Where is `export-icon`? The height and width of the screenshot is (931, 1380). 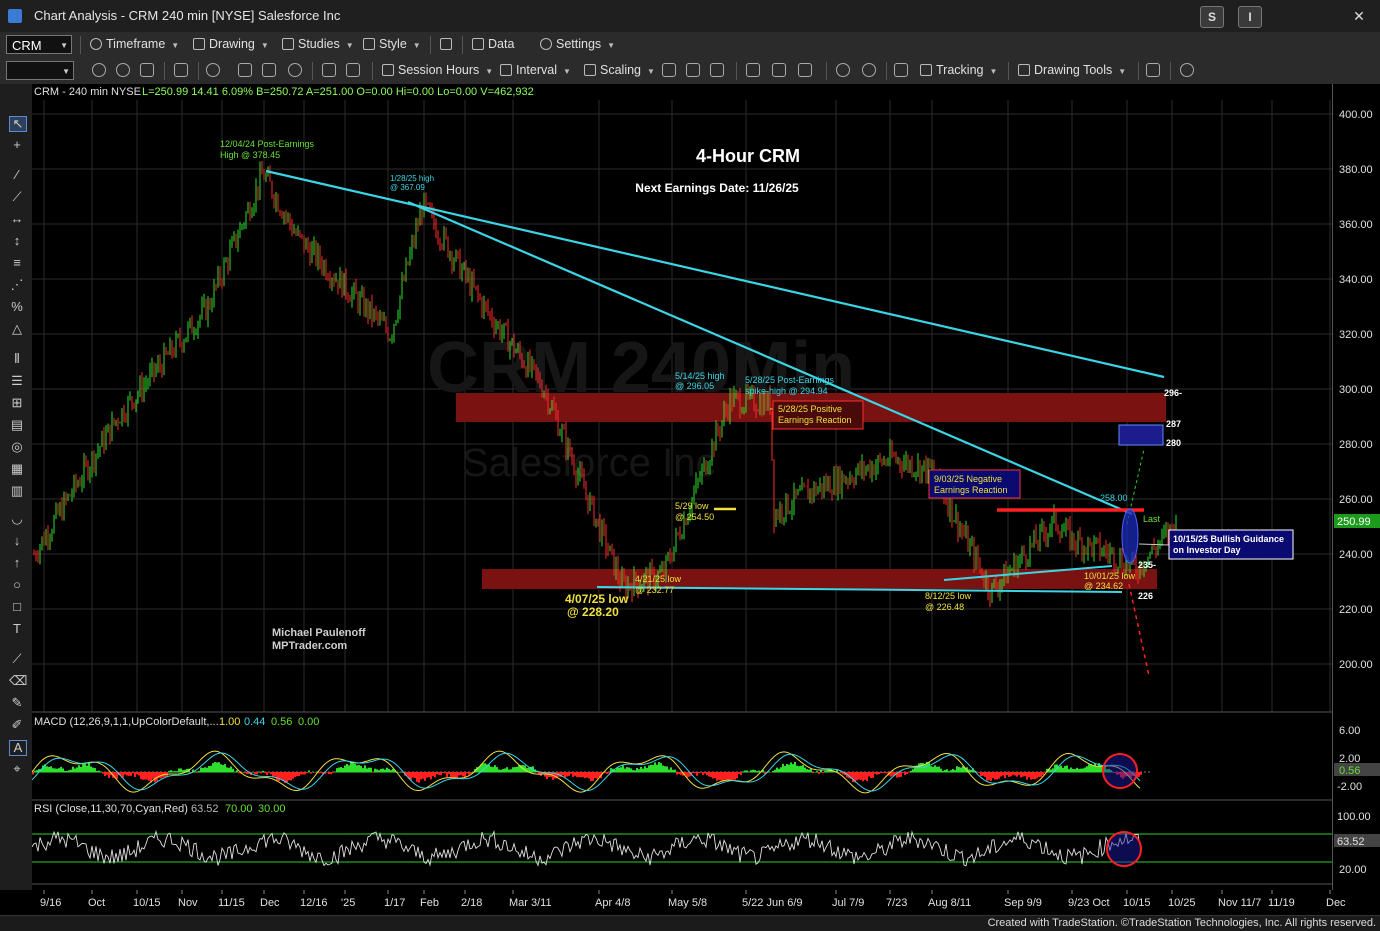
export-icon is located at coordinates (1153, 70).